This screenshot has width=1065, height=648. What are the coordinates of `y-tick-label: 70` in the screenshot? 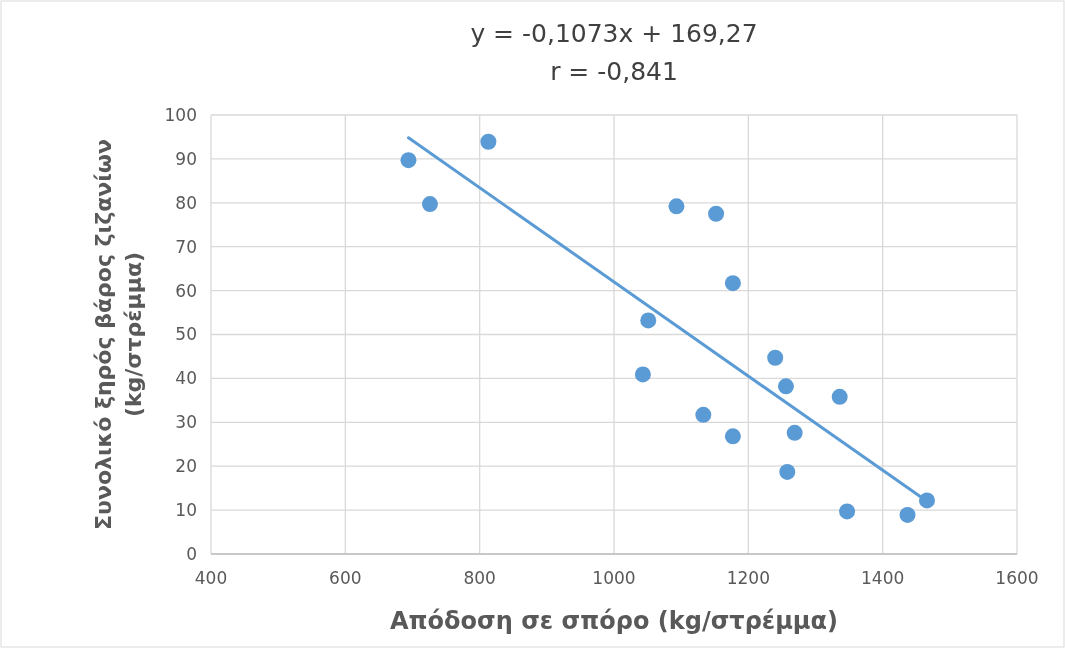 It's located at (186, 246).